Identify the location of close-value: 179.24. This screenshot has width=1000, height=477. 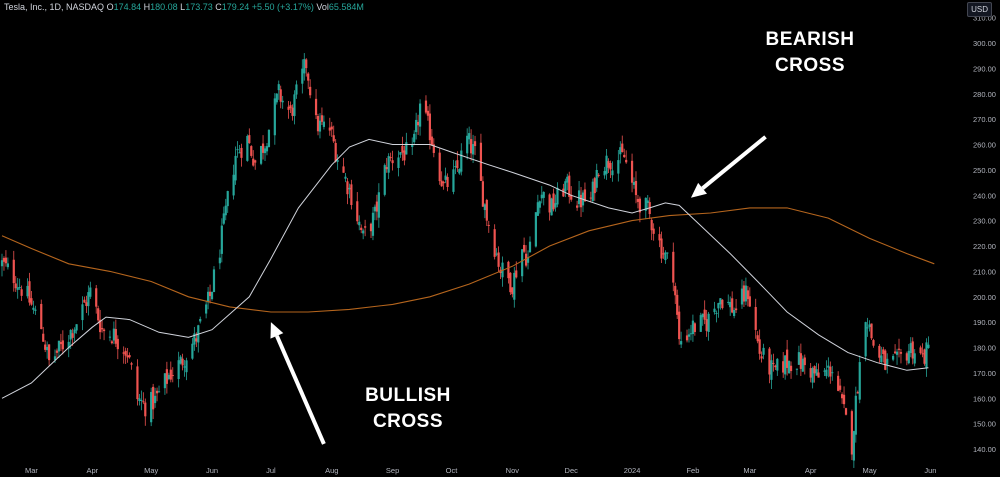
(235, 7).